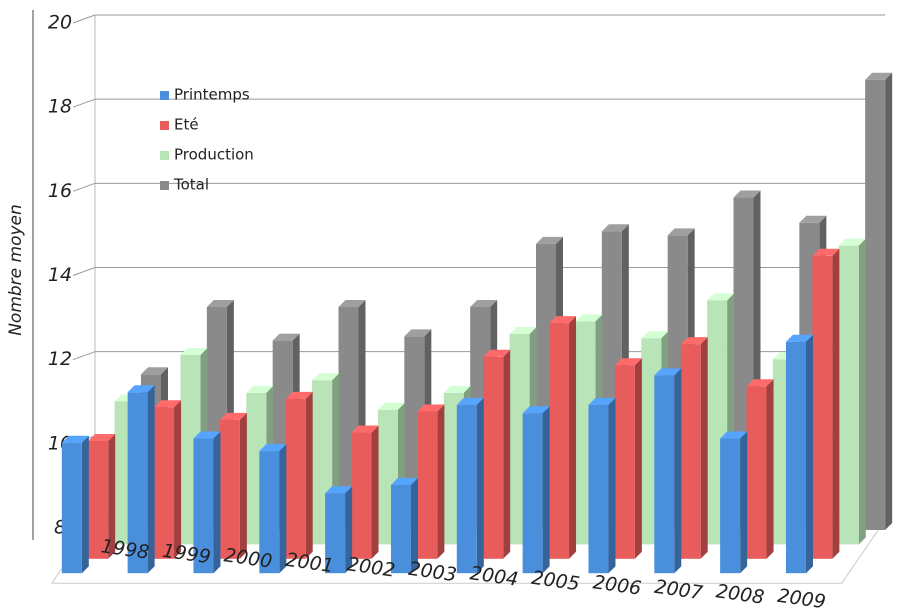  What do you see at coordinates (617, 585) in the screenshot?
I see `x-tick-label: 2006` at bounding box center [617, 585].